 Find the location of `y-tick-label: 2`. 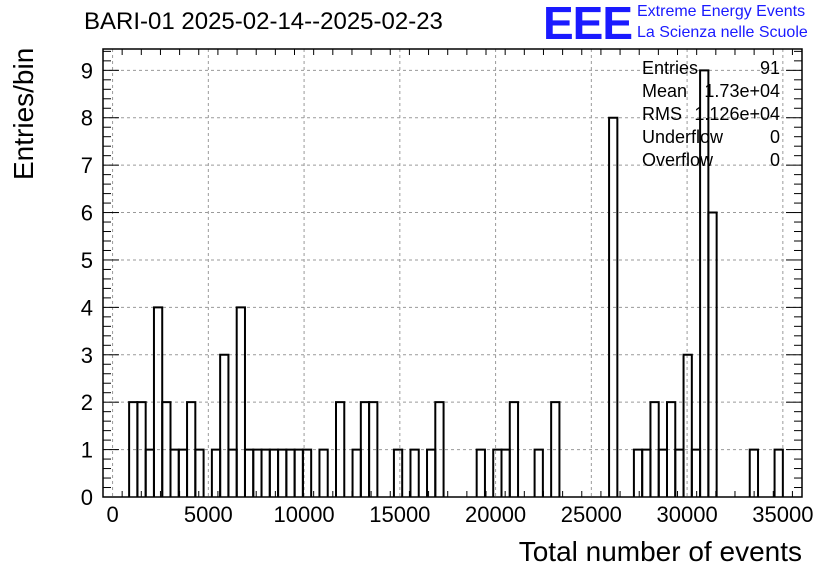

y-tick-label: 2 is located at coordinates (87, 402).